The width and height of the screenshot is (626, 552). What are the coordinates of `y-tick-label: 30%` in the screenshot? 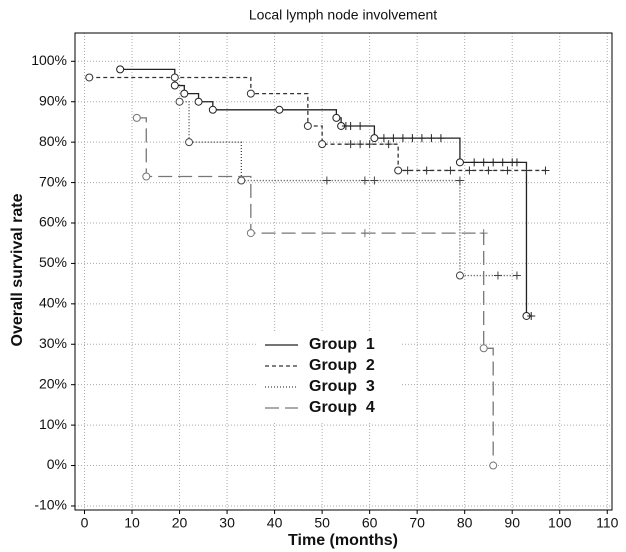 It's located at (53, 343).